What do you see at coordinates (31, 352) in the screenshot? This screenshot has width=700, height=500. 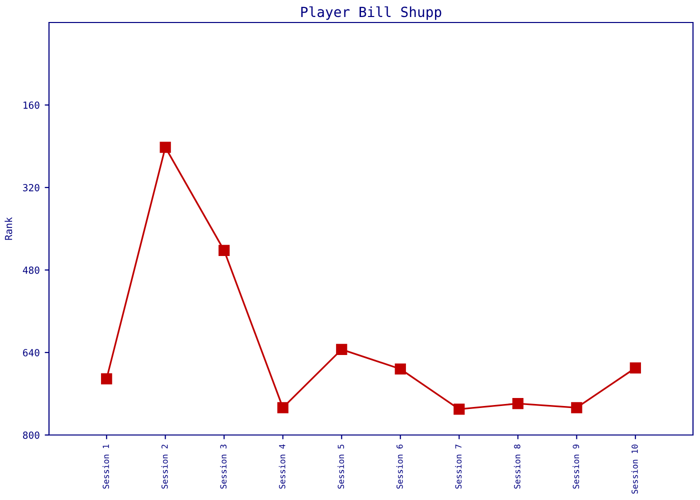 I see `y-tick-label: 640` at bounding box center [31, 352].